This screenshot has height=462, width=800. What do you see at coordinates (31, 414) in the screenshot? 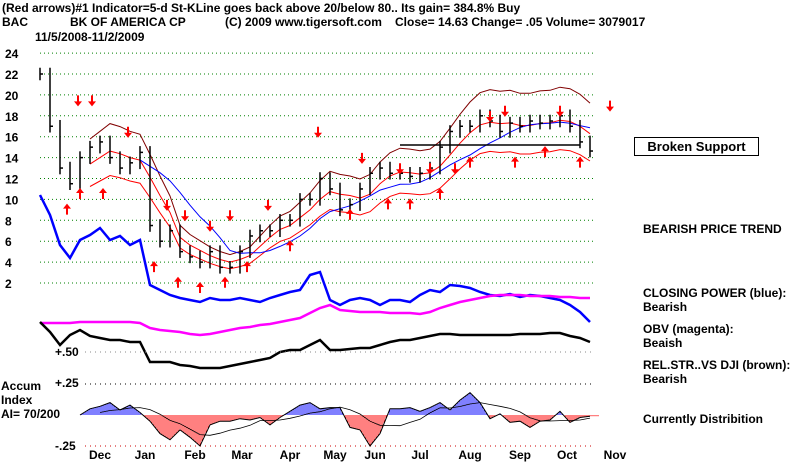
I see `ai-value: AI= 70/200` at bounding box center [31, 414].